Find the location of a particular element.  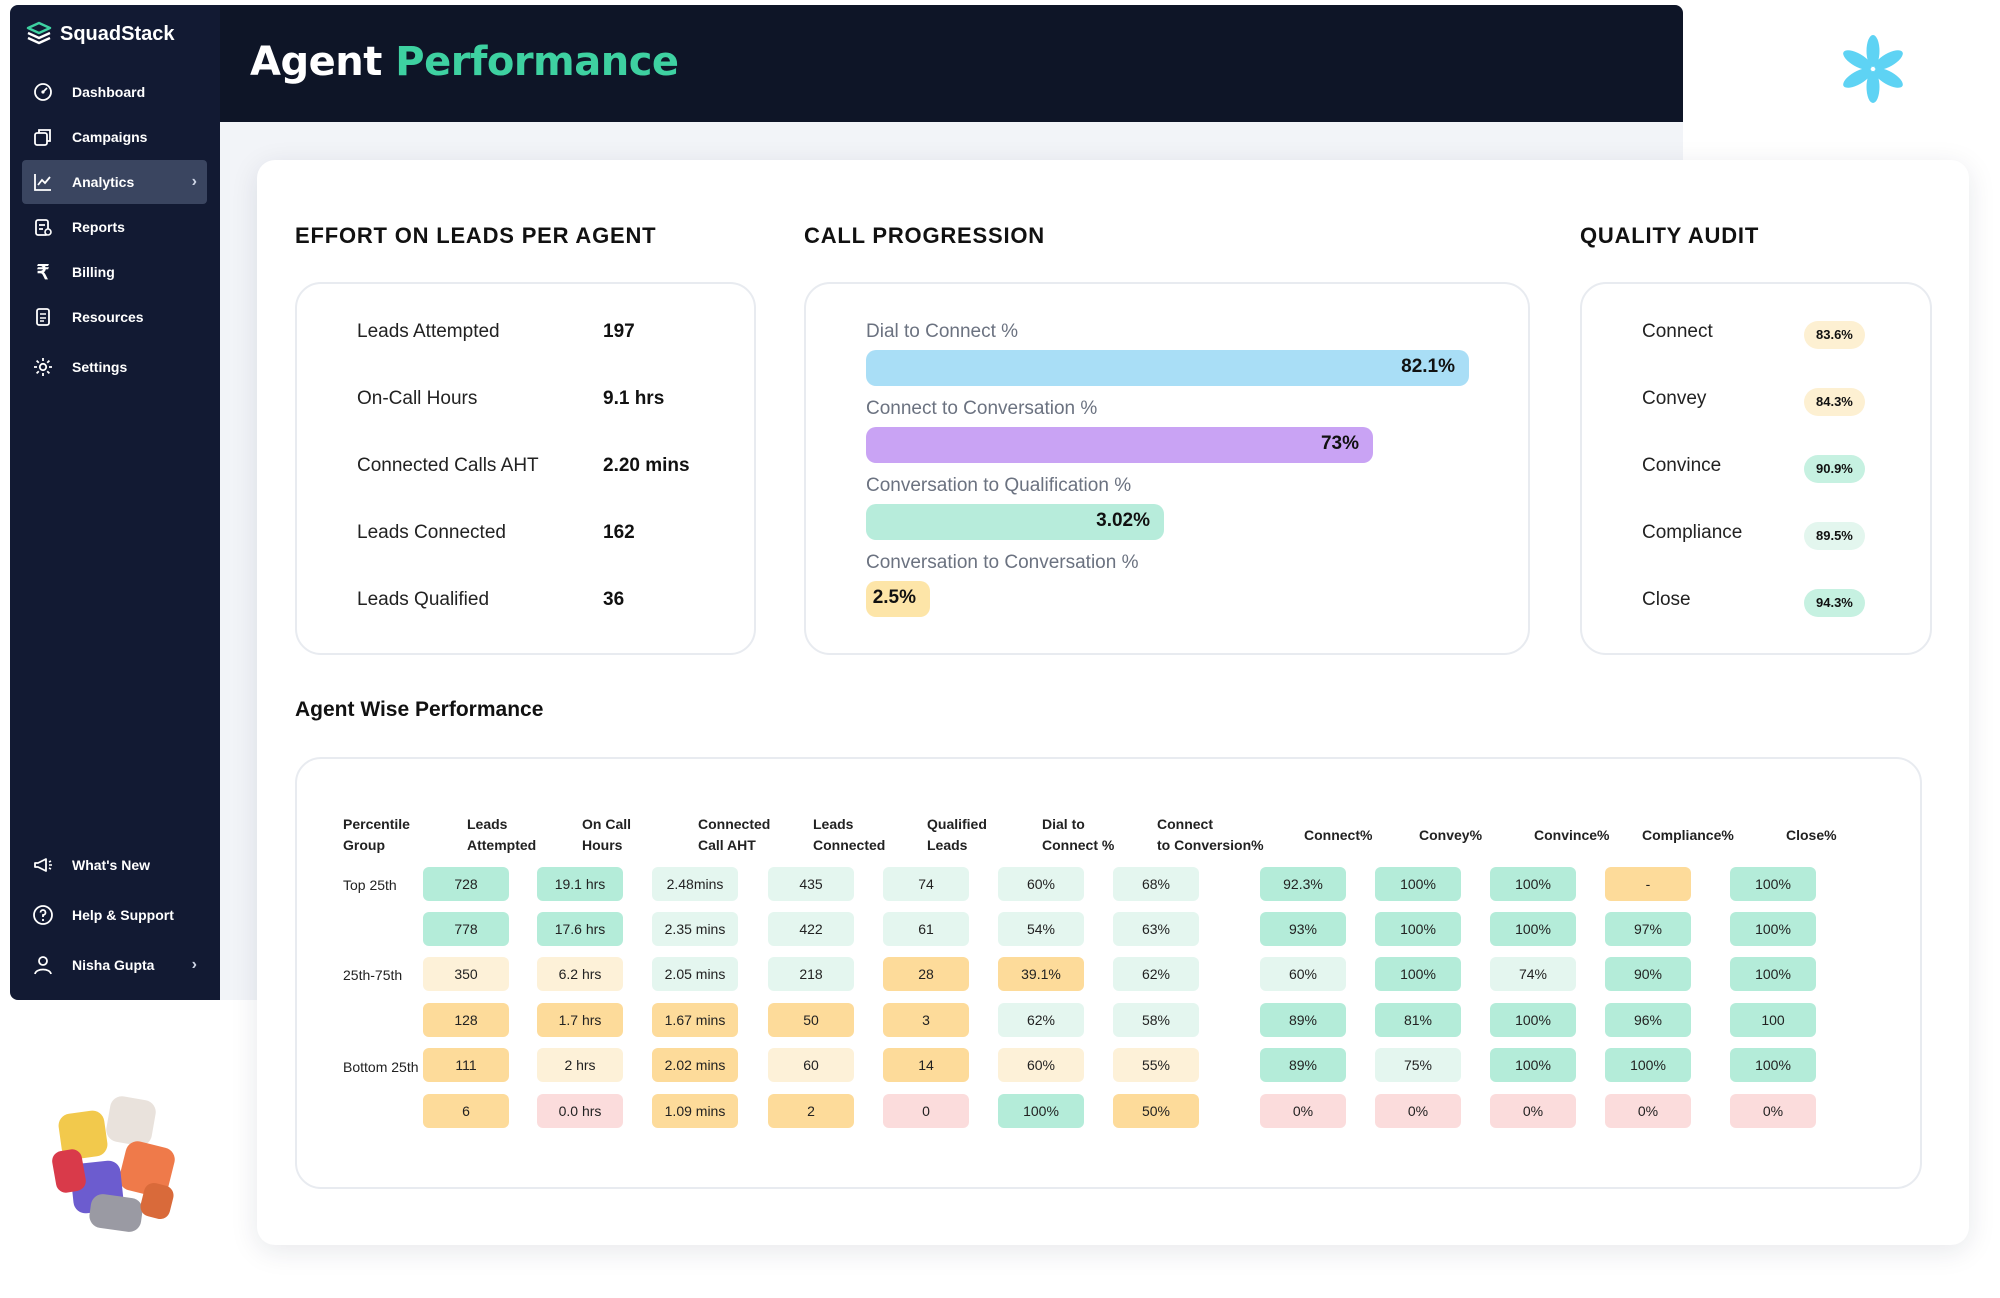

quality-label: Convince is located at coordinates (1682, 465).